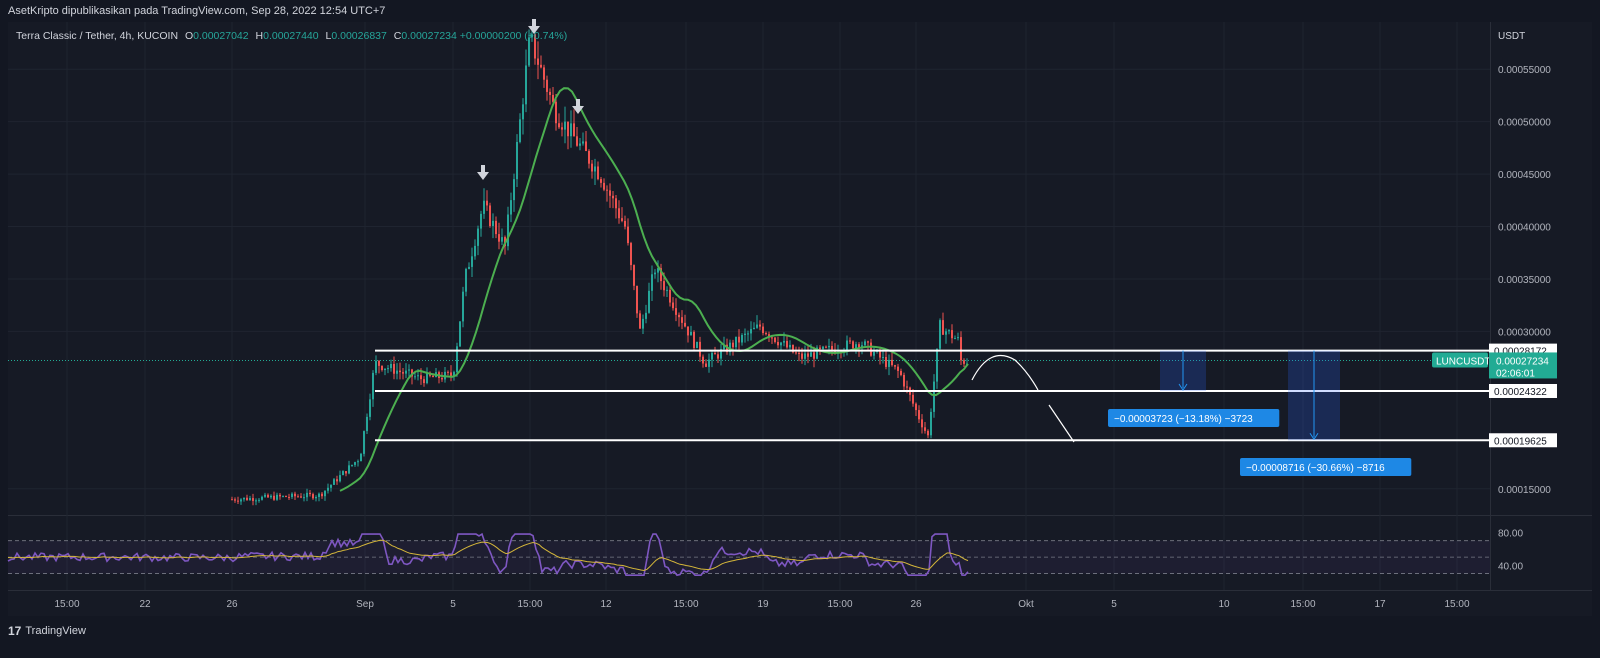  Describe the element at coordinates (1510, 566) in the screenshot. I see `rsi-tick-label: 40.00` at that location.